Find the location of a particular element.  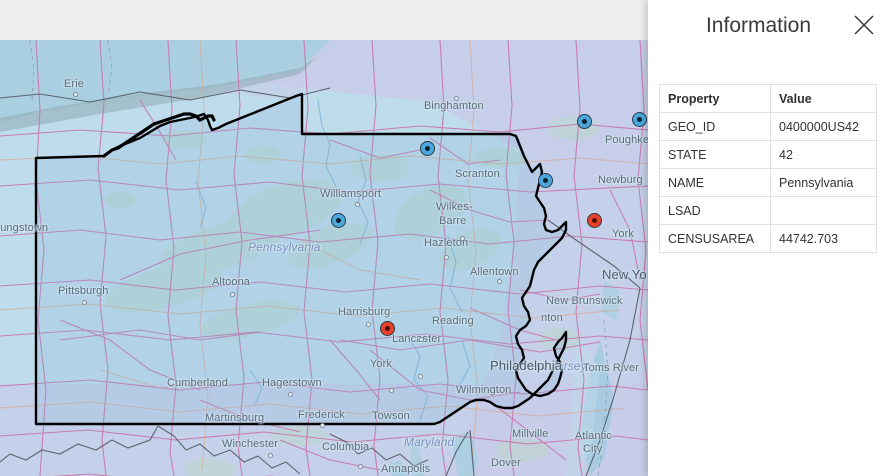

property-value: 44742.703 is located at coordinates (823, 238).